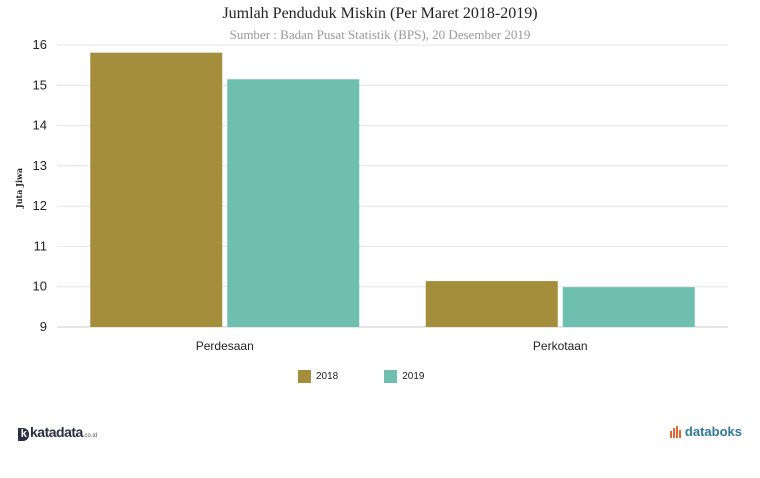 Image resolution: width=760 pixels, height=478 pixels. Describe the element at coordinates (23, 434) in the screenshot. I see `katadata-logo-mark: k` at that location.